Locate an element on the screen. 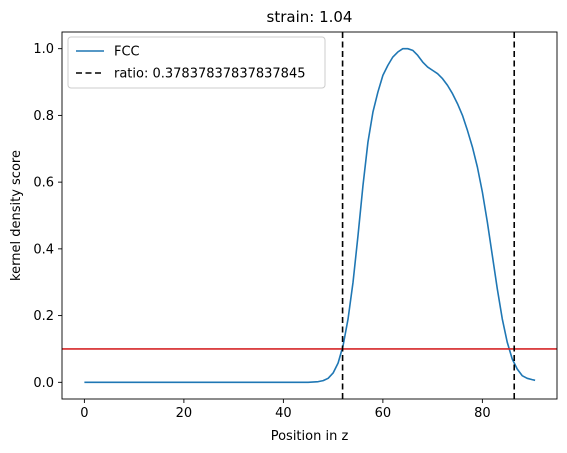  y-tick-label: 0.0 is located at coordinates (43, 383).